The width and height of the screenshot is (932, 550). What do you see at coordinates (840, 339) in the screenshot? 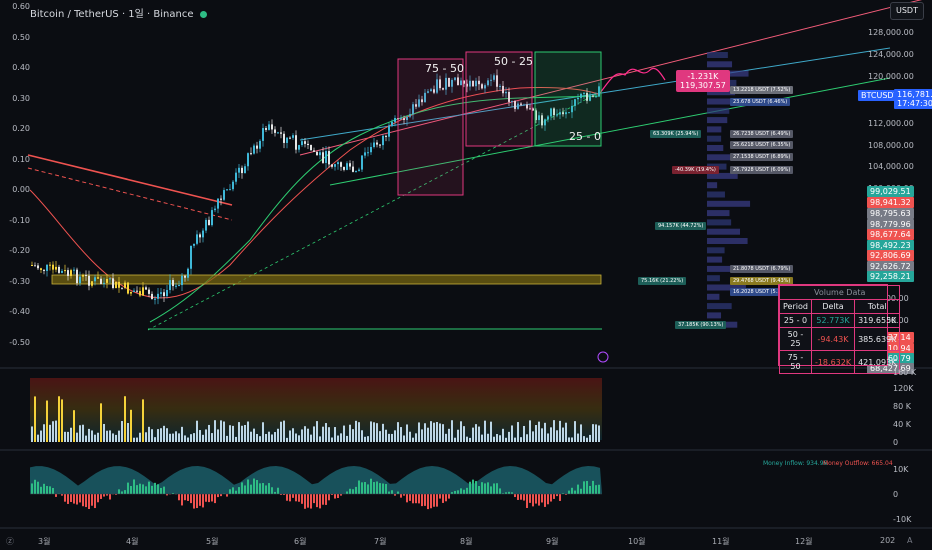
I see `table-row: 50 - 25 -94.43K 385.639K` at bounding box center [840, 339].